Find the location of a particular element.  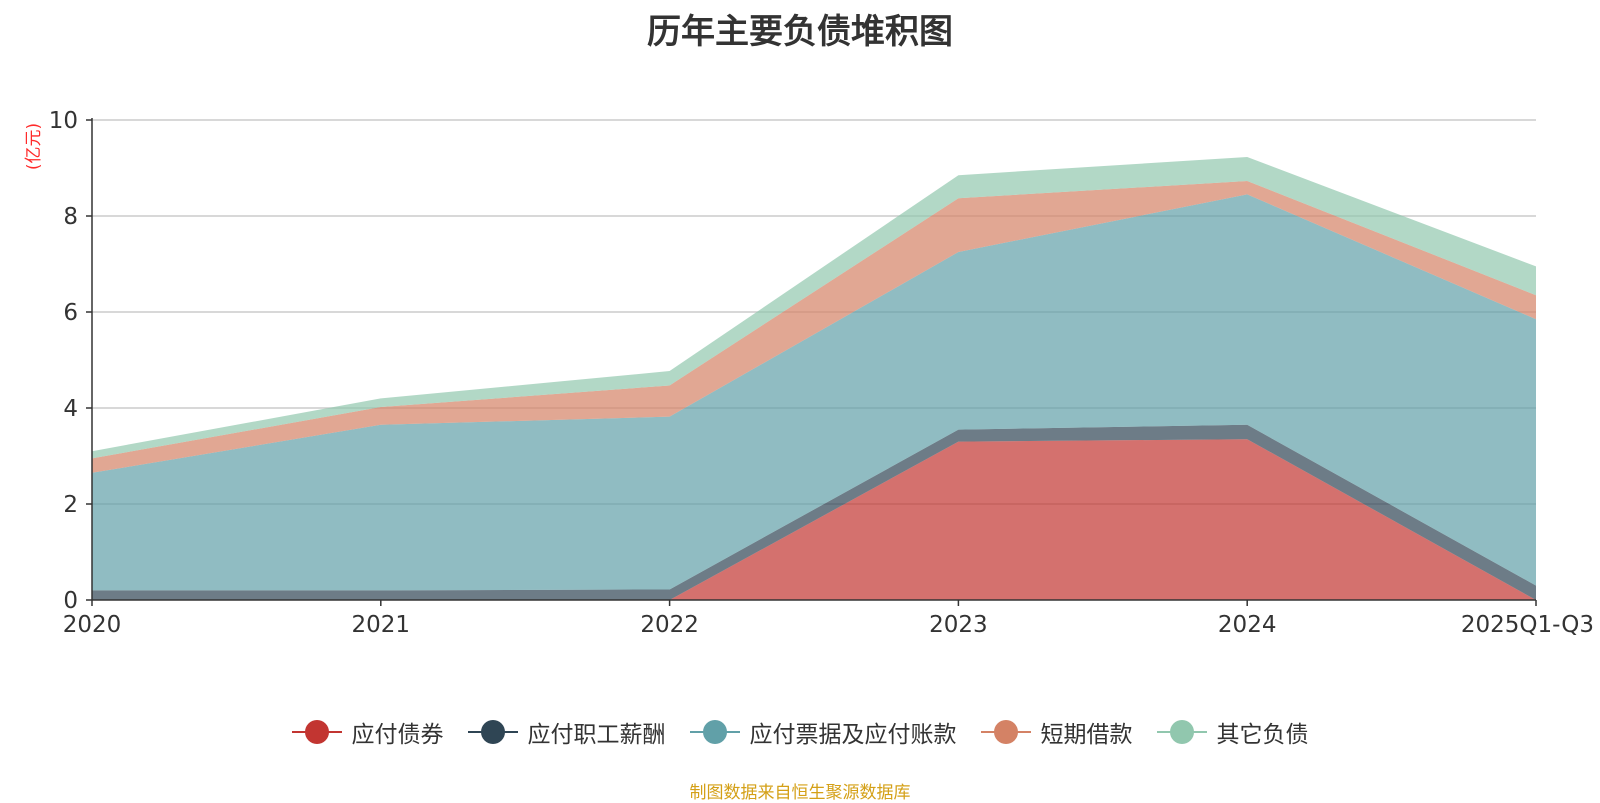

y-tick-label: 8 is located at coordinates (70, 217).